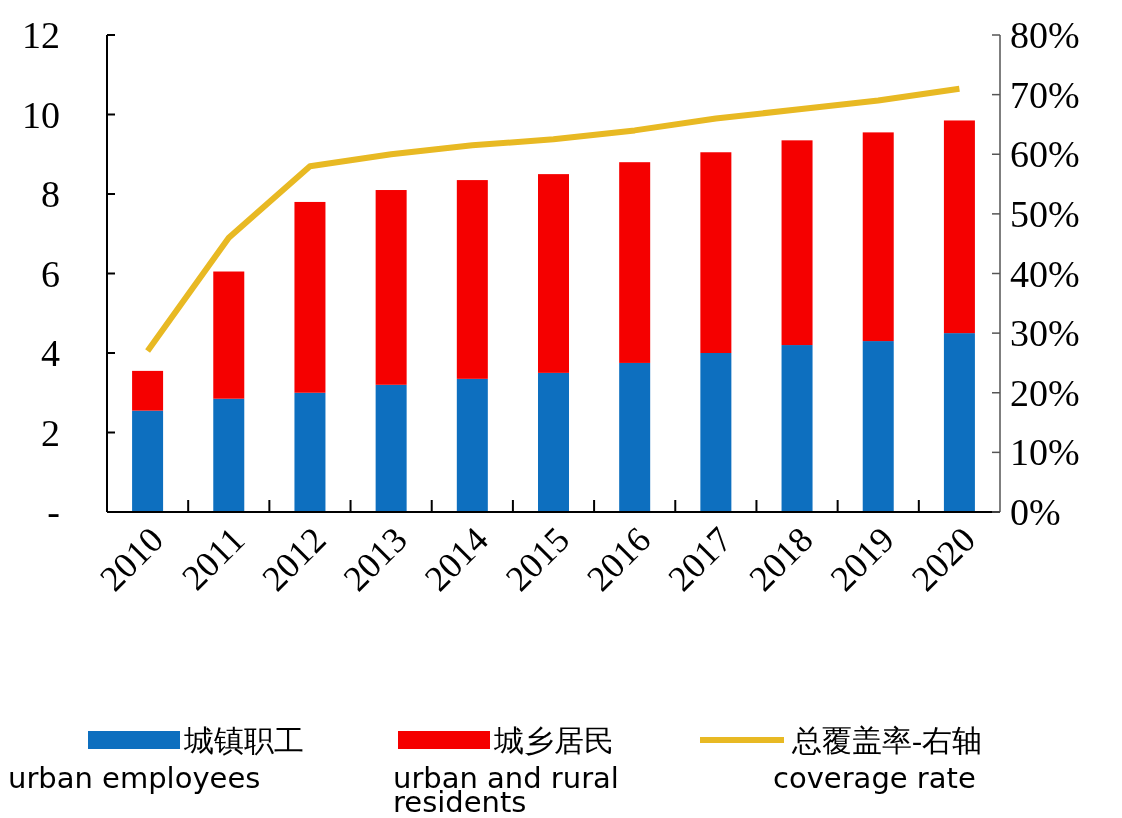 Image resolution: width=1122 pixels, height=818 pixels. I want to click on y2-tick-label: 60%, so click(1045, 154).